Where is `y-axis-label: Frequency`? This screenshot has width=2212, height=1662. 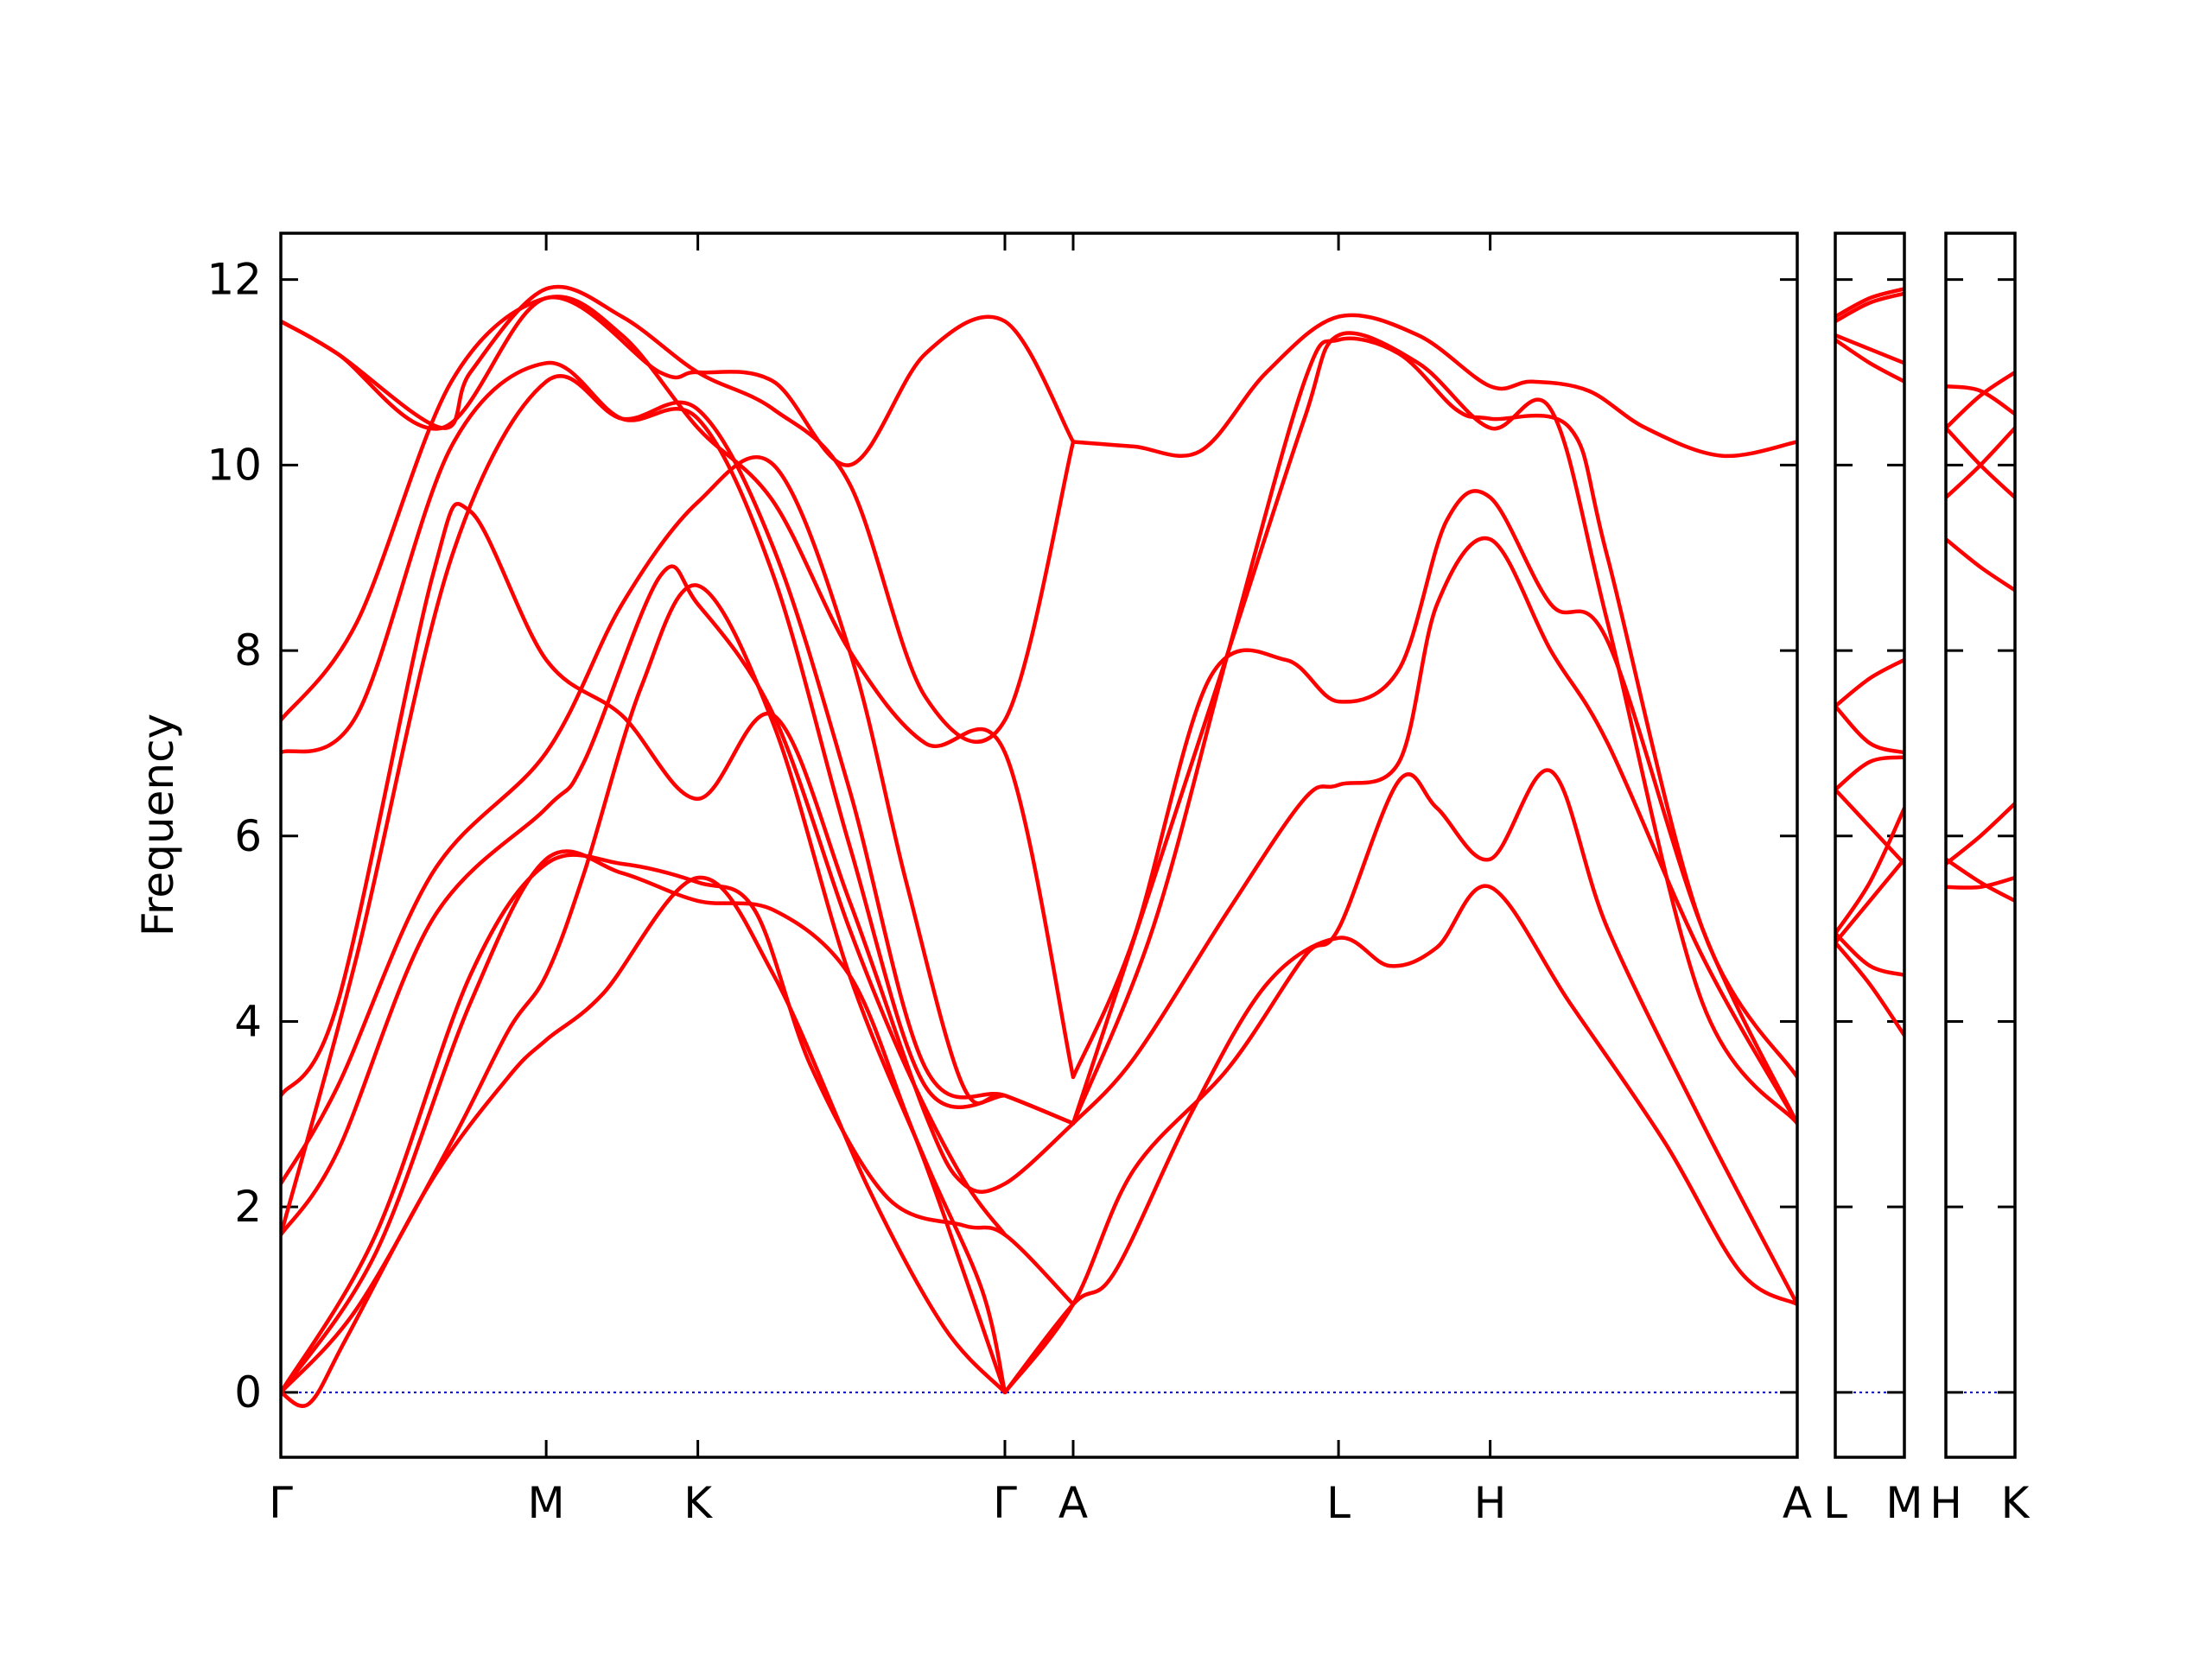
y-axis-label: Frequency is located at coordinates (158, 825).